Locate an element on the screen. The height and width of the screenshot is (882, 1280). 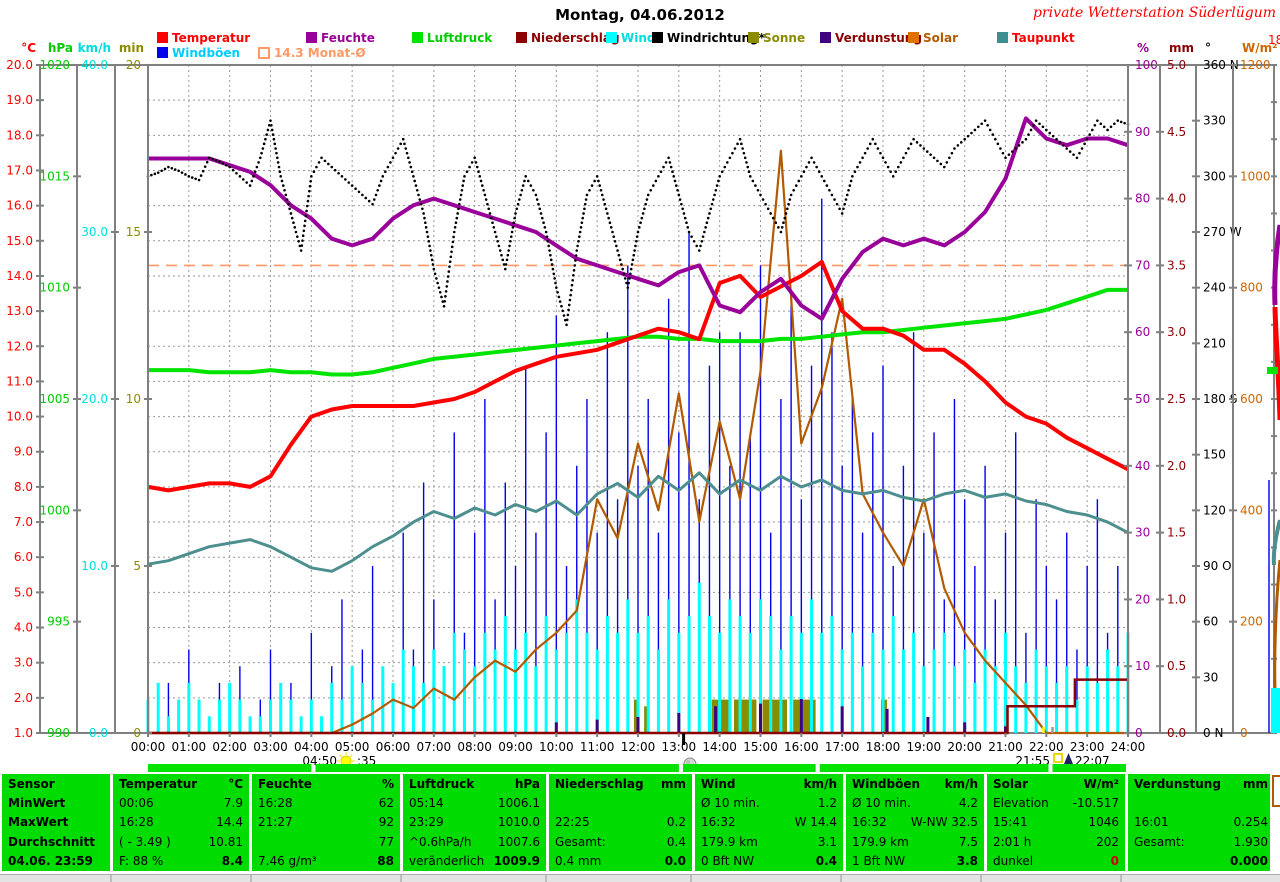
svg-text: 360 N is located at coordinates (1221, 65).